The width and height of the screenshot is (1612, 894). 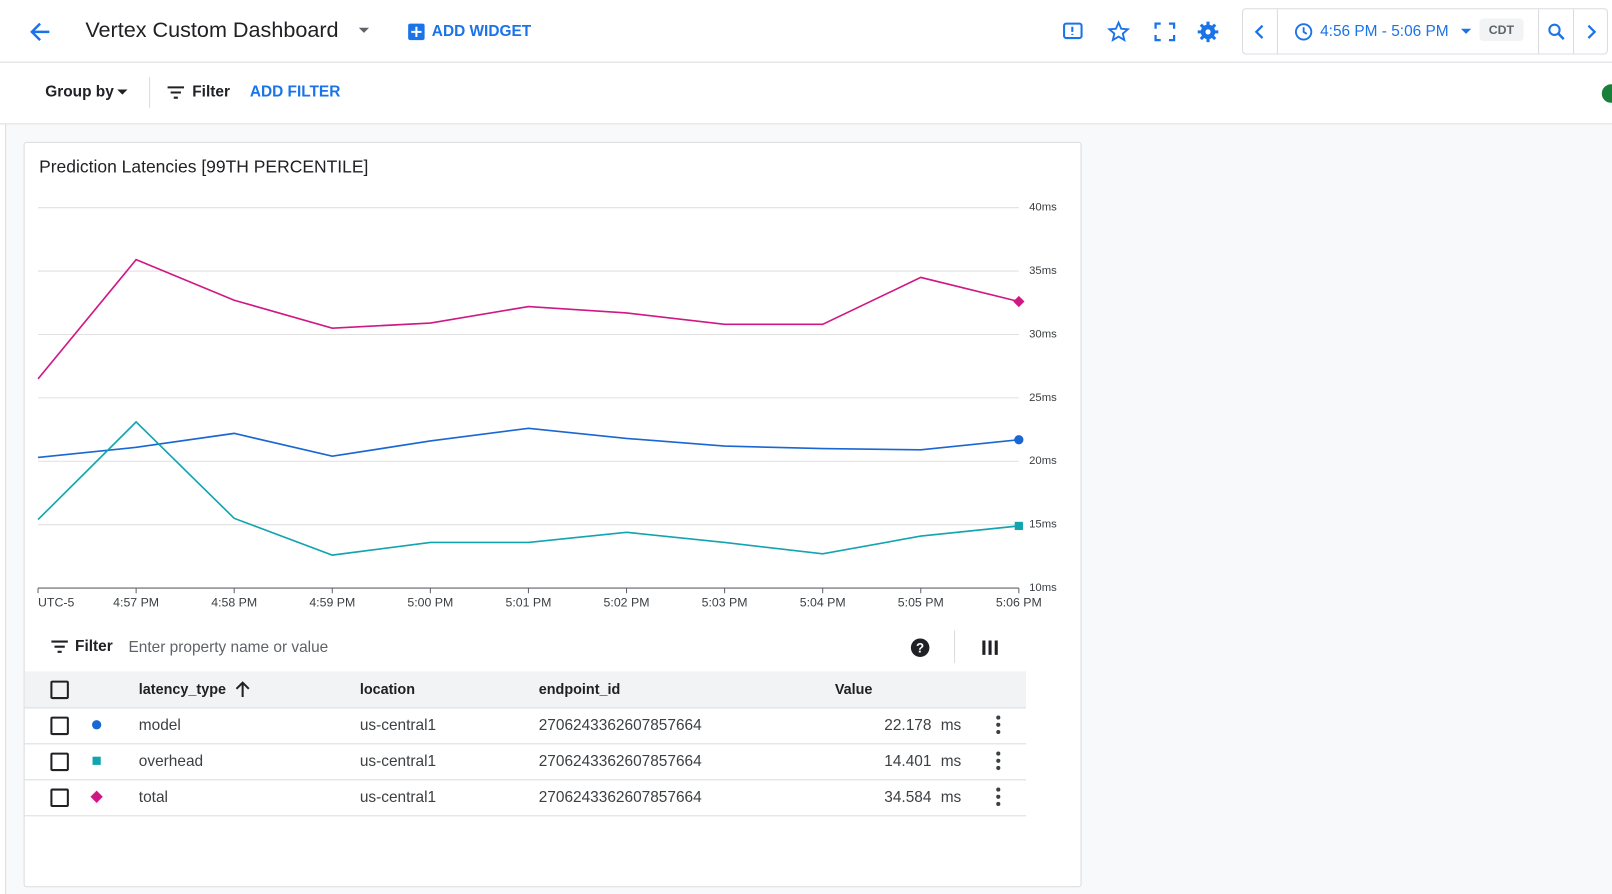 What do you see at coordinates (1591, 32) in the screenshot?
I see `next-button` at bounding box center [1591, 32].